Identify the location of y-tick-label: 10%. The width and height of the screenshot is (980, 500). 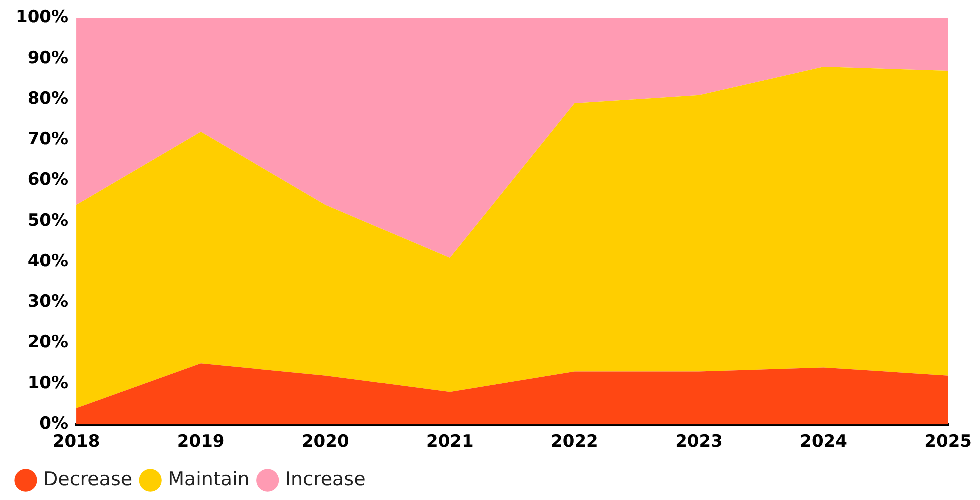
(48, 383).